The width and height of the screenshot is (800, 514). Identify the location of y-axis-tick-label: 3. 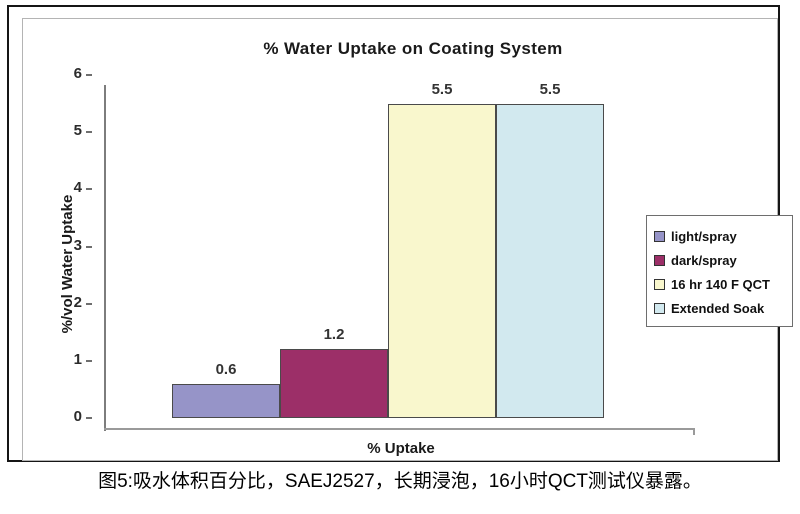
(77, 245).